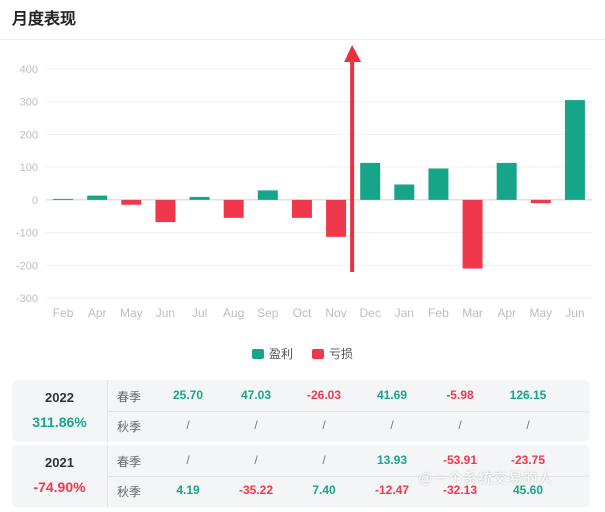 The image size is (605, 512). I want to click on year-label: 2021, so click(59, 462).